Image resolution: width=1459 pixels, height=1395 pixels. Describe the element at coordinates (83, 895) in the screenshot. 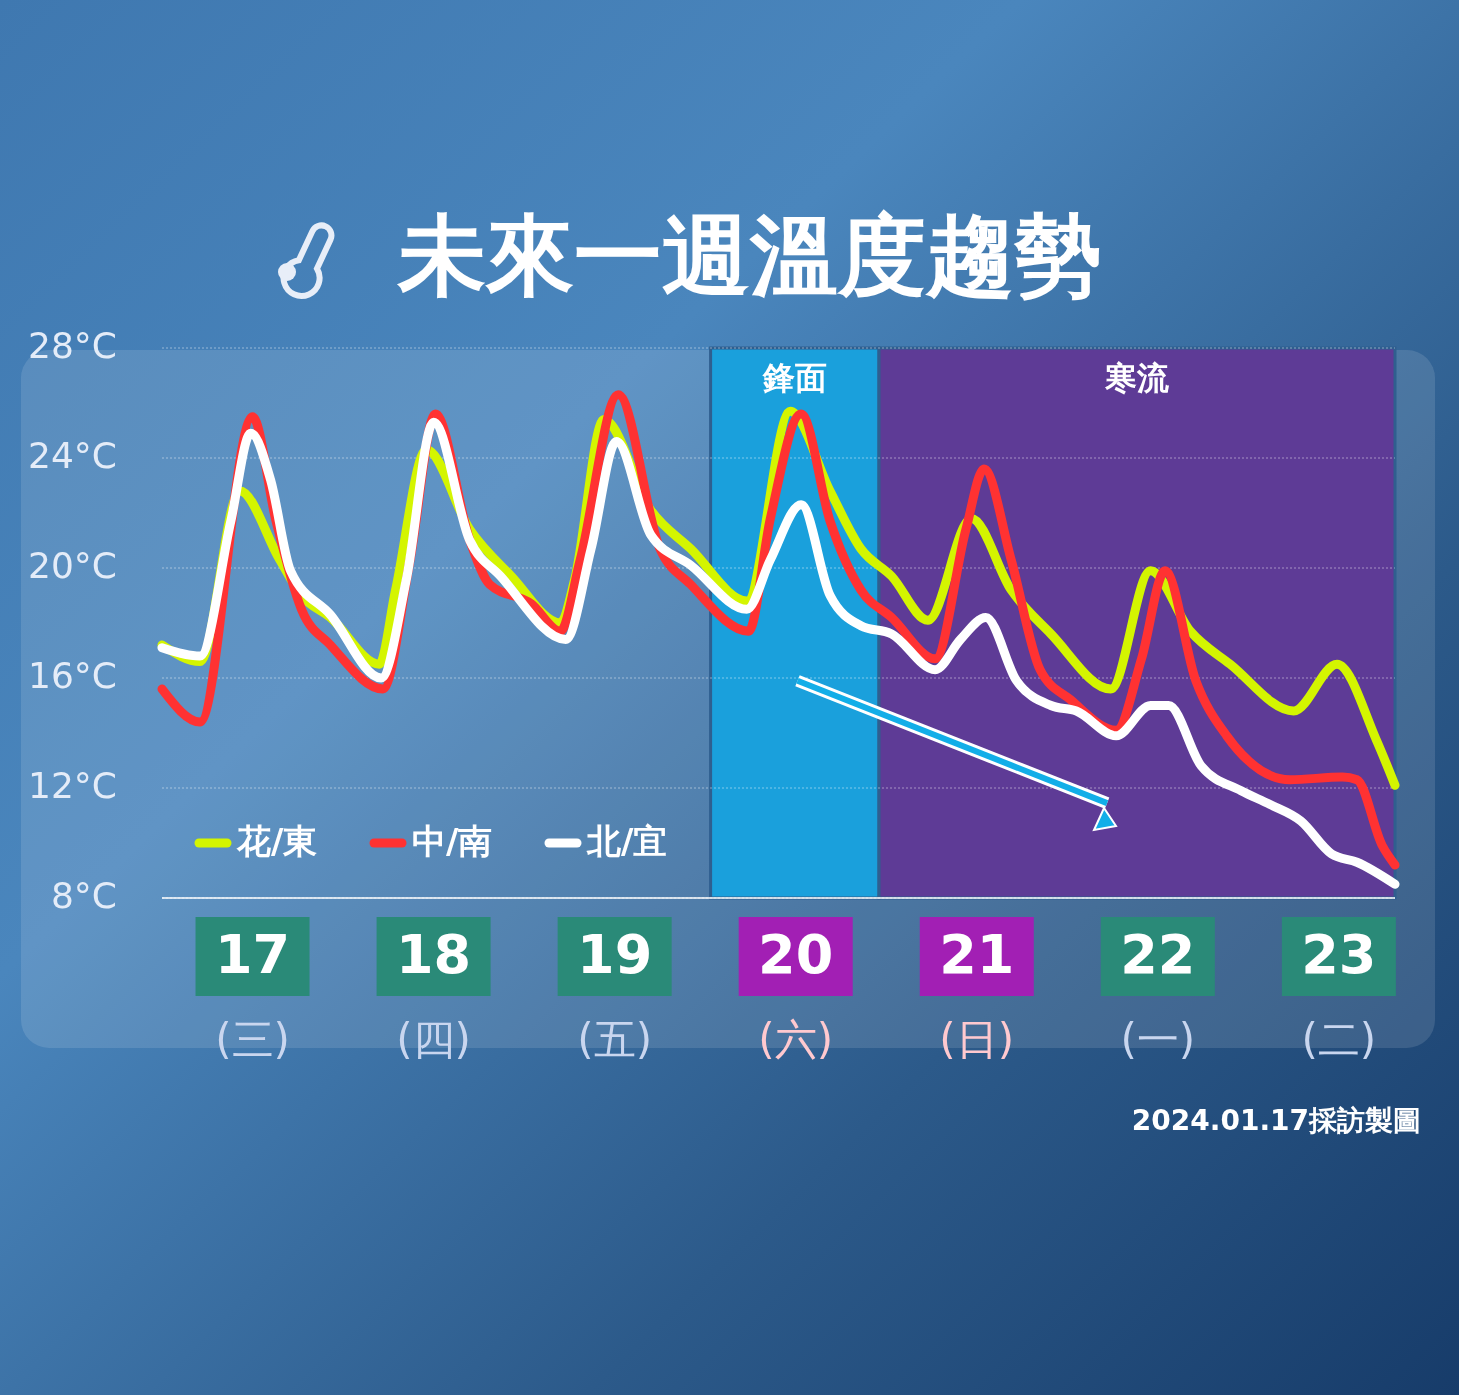

I see `y-tick-label: 8°C` at that location.